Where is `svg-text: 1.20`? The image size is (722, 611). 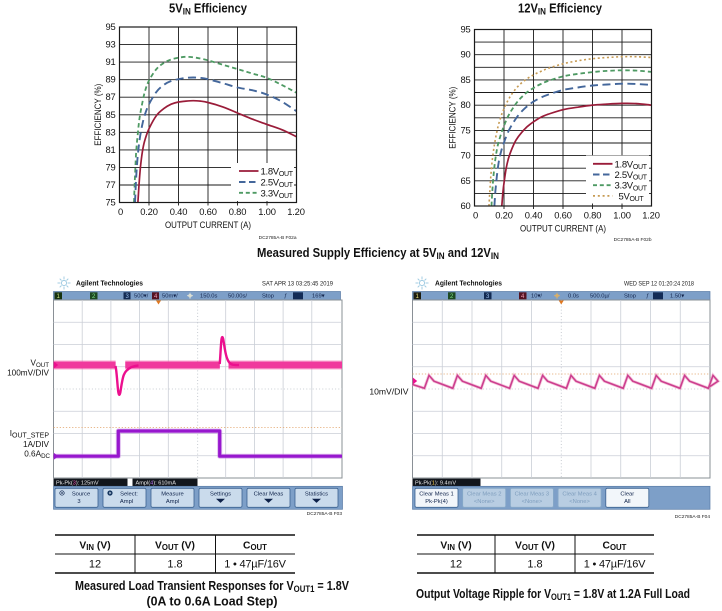 svg-text: 1.20 is located at coordinates (650, 215).